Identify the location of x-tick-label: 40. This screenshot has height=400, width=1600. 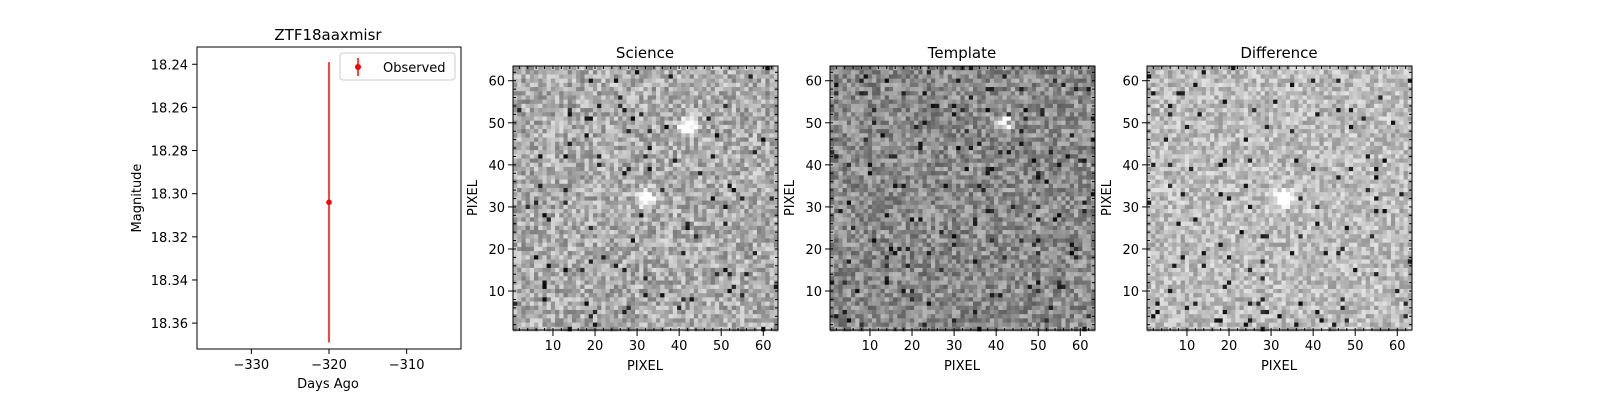
(679, 346).